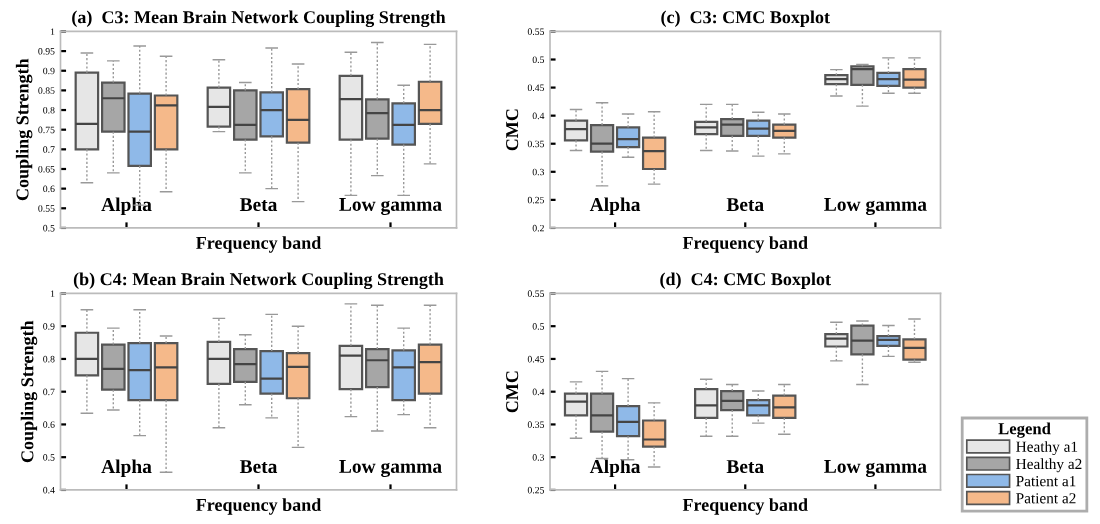  What do you see at coordinates (258, 281) in the screenshot?
I see `chart-title: (b) C4: Mean Brain Network Coupling Strength` at bounding box center [258, 281].